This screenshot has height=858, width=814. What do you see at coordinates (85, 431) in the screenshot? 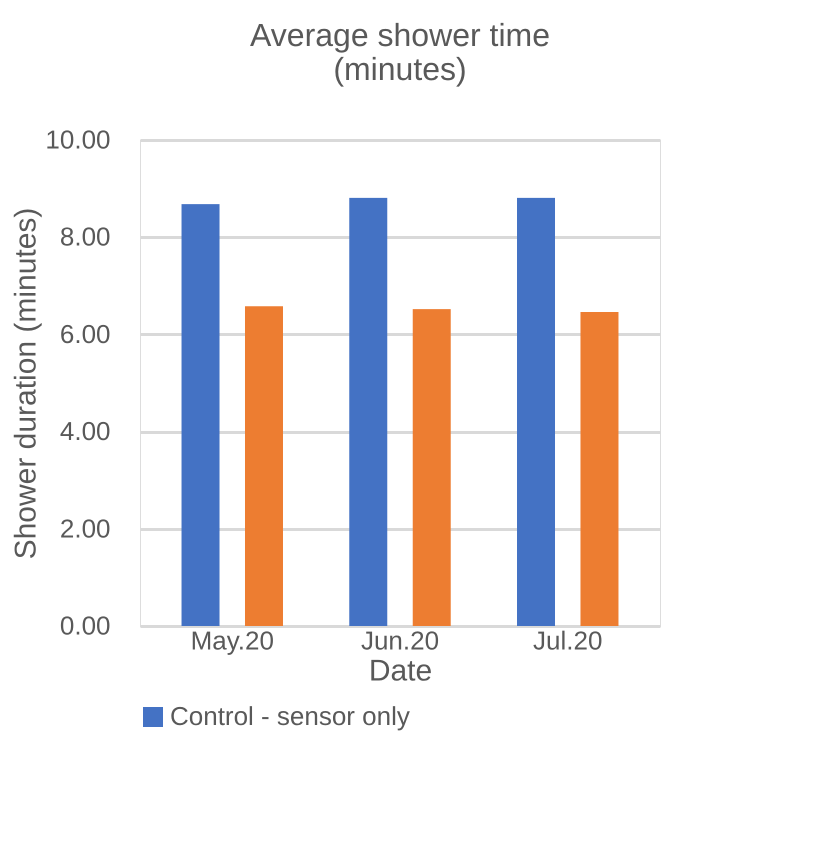
I see `y-tick-label: 4.00` at bounding box center [85, 431].